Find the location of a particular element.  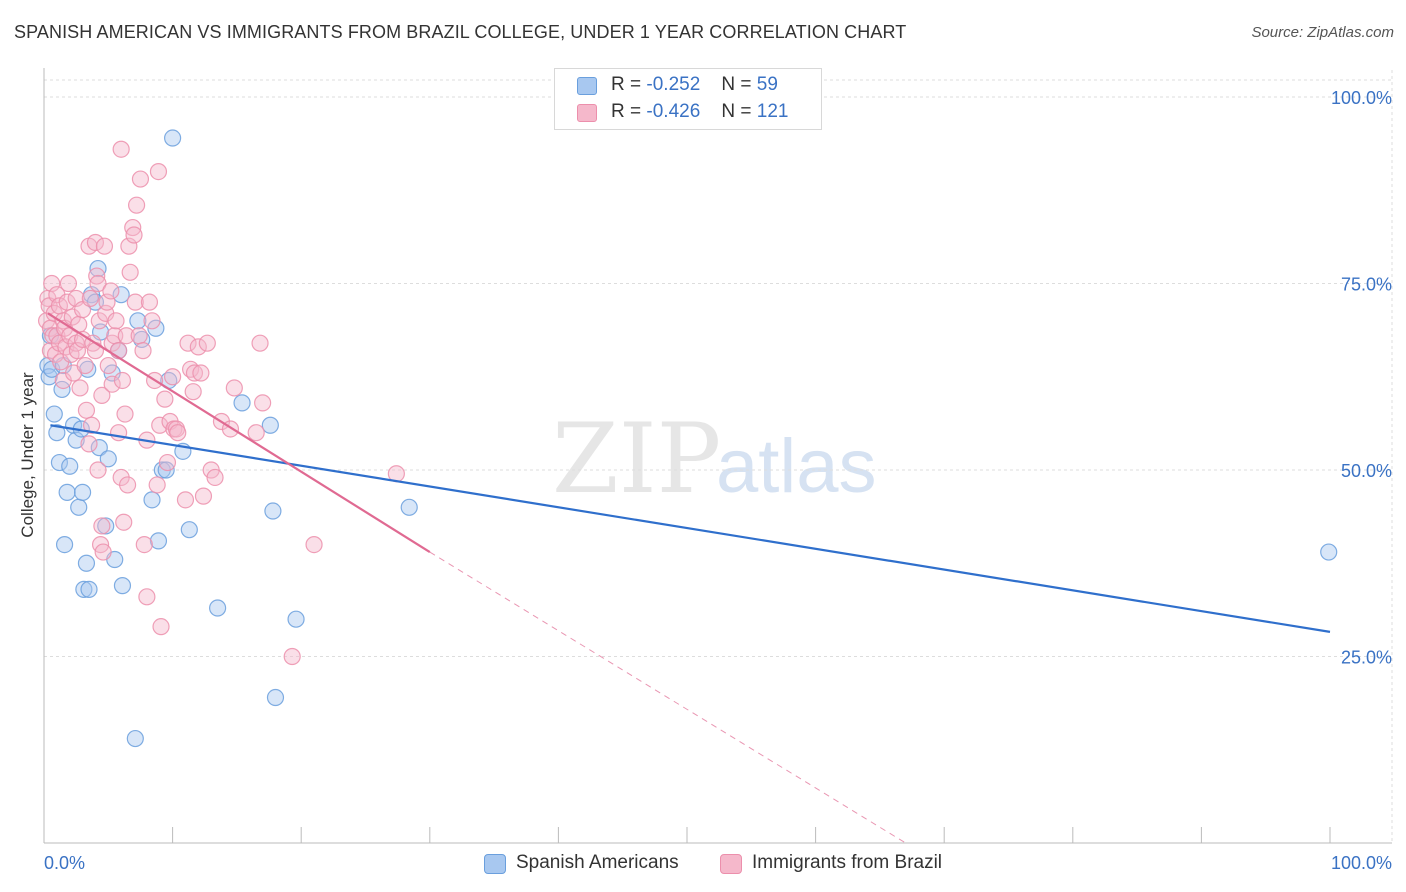

x-tick-label: 100.0% is located at coordinates (1361, 863).